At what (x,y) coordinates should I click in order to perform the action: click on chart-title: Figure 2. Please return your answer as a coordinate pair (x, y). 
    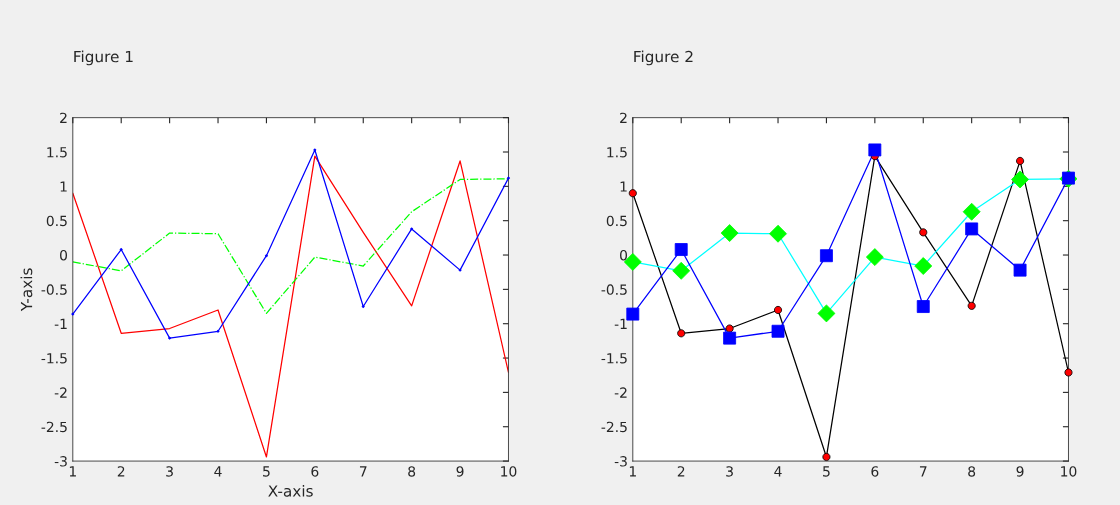
    Looking at the image, I should click on (663, 58).